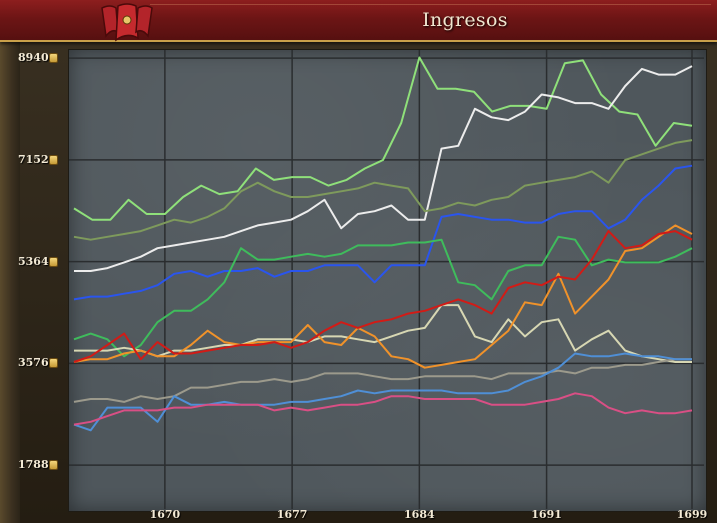  What do you see at coordinates (33, 261) in the screenshot?
I see `y-tick-label: 5364` at bounding box center [33, 261].